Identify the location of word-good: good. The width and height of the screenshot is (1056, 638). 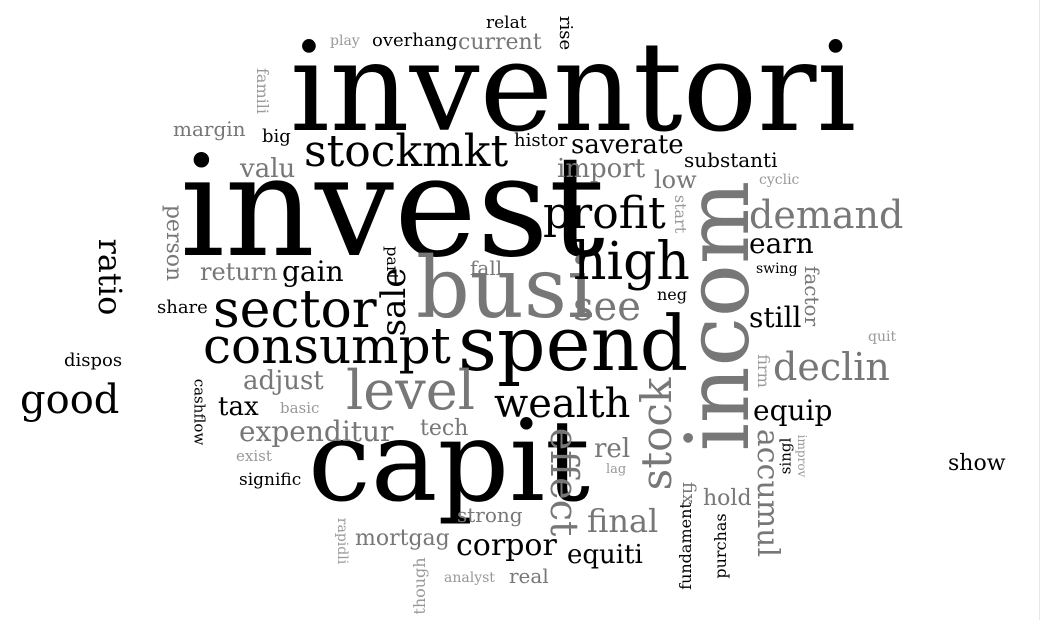
(70, 400).